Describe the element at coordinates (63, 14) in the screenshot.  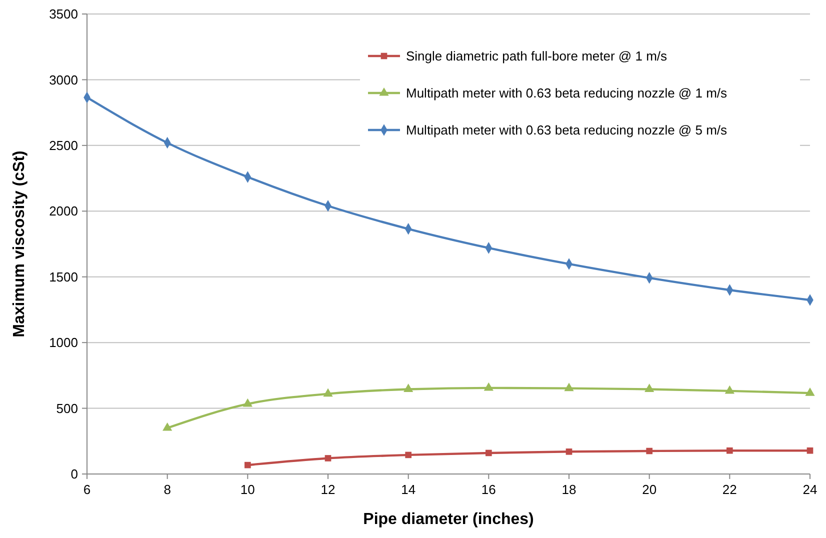
I see `y-tick-label: 3500` at that location.